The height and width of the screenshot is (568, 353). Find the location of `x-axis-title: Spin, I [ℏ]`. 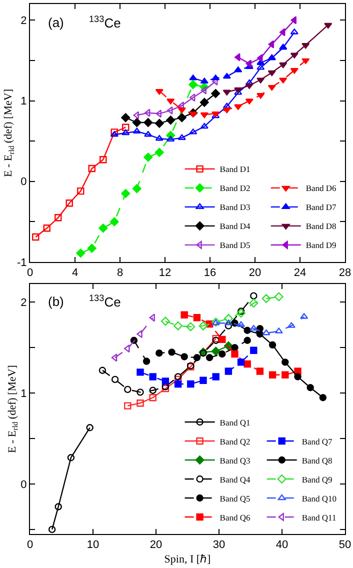

x-axis-title: Spin, I [ℏ] is located at coordinates (187, 559).